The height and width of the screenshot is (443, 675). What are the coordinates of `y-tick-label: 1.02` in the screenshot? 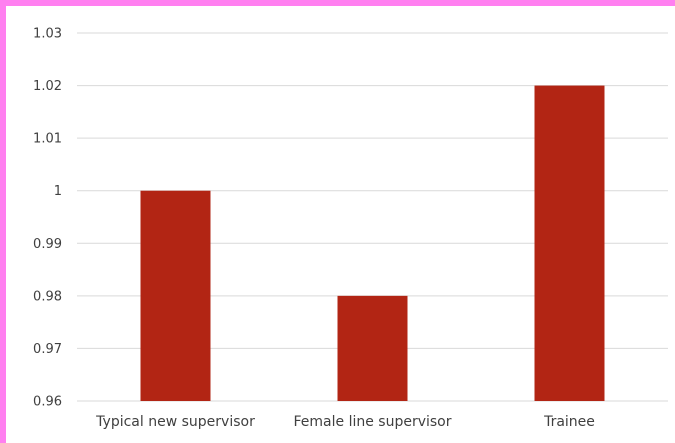 It's located at (47, 86).